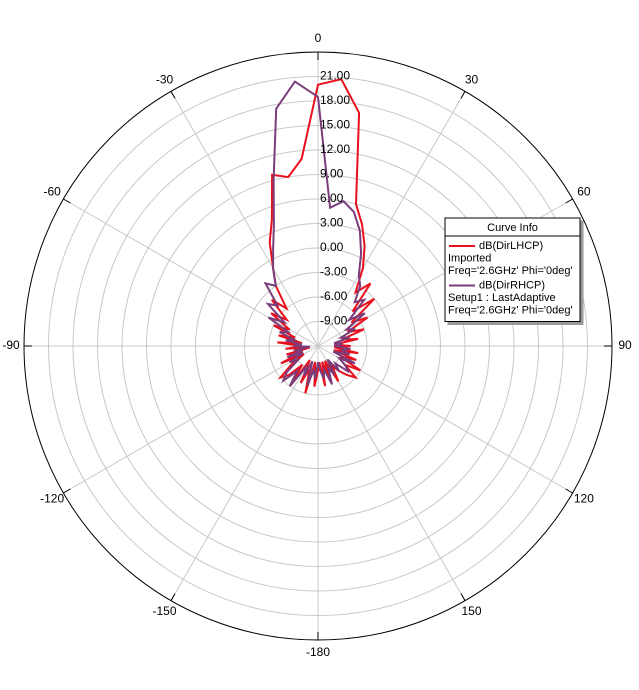  Describe the element at coordinates (335, 100) in the screenshot. I see `r-tick-label: 18.00` at that location.